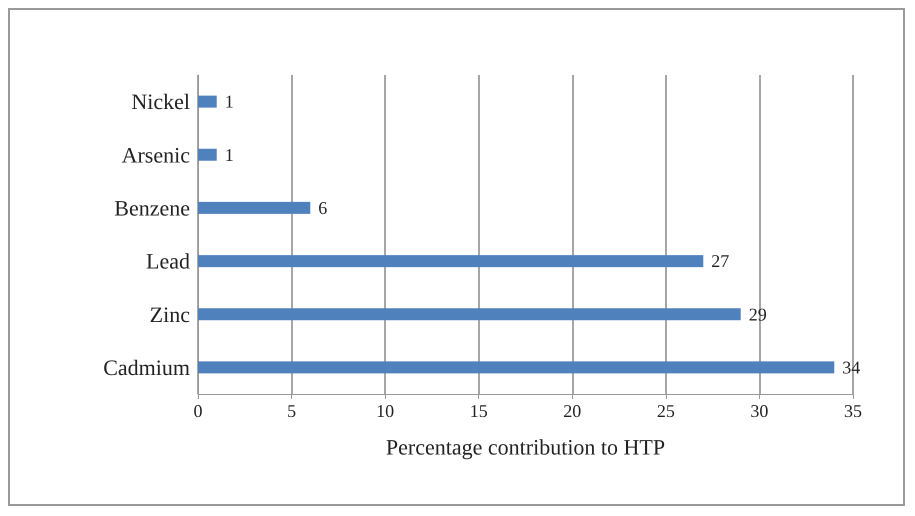  Describe the element at coordinates (526, 447) in the screenshot. I see `x-axis-title: Percentage contribution to HTP` at that location.